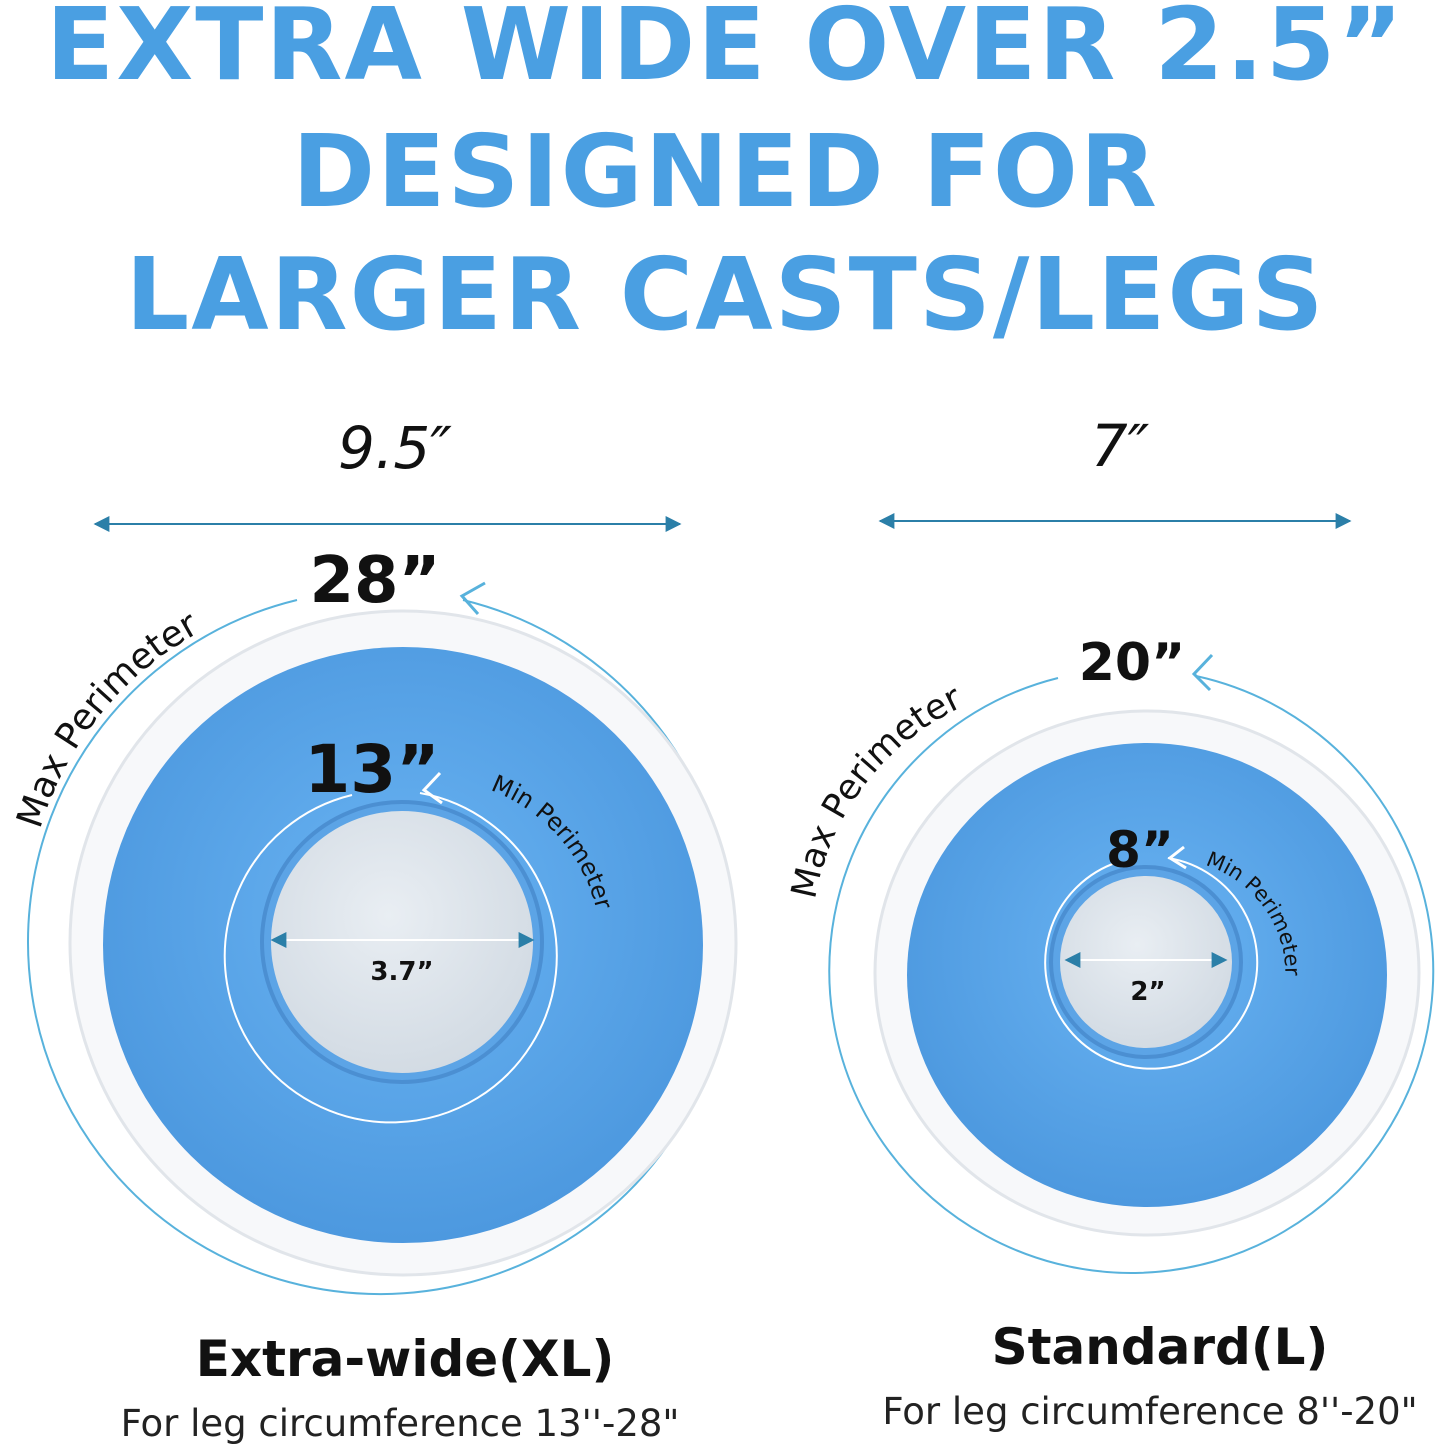  What do you see at coordinates (1120, 446) in the screenshot?
I see `standard-width-label: 7″` at bounding box center [1120, 446].